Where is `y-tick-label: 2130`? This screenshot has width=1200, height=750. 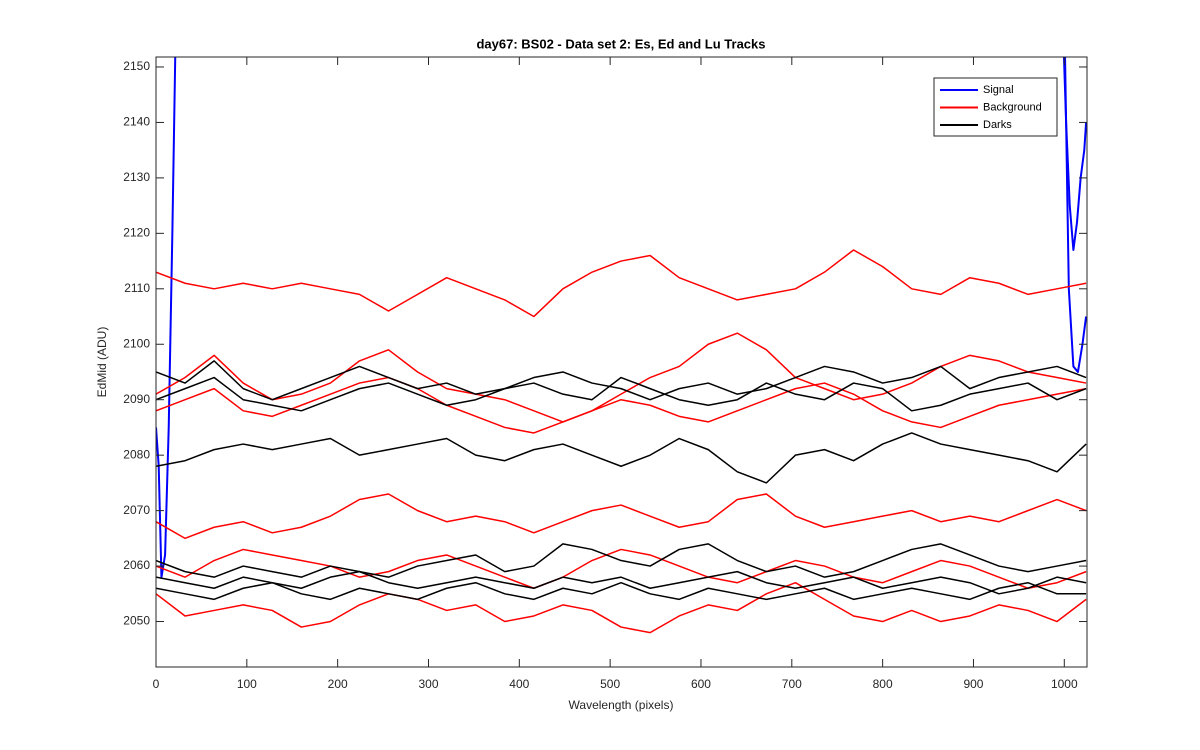 y-tick-label: 2130 is located at coordinates (136, 177).